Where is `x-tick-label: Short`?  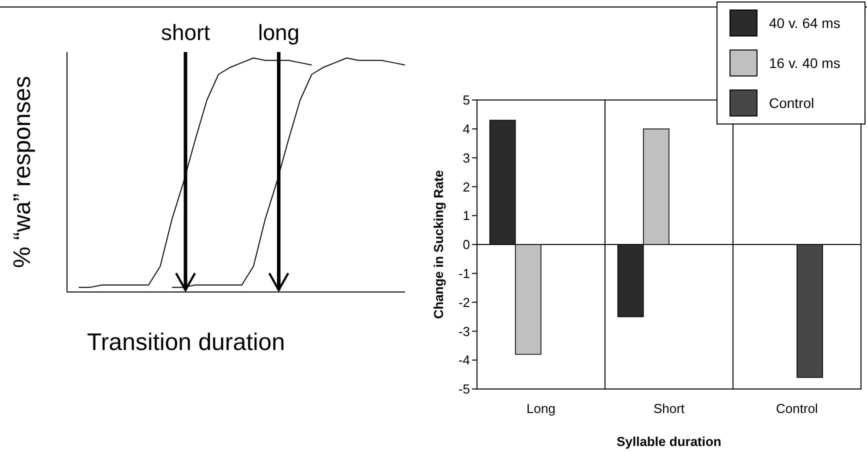
x-tick-label: Short is located at coordinates (669, 408).